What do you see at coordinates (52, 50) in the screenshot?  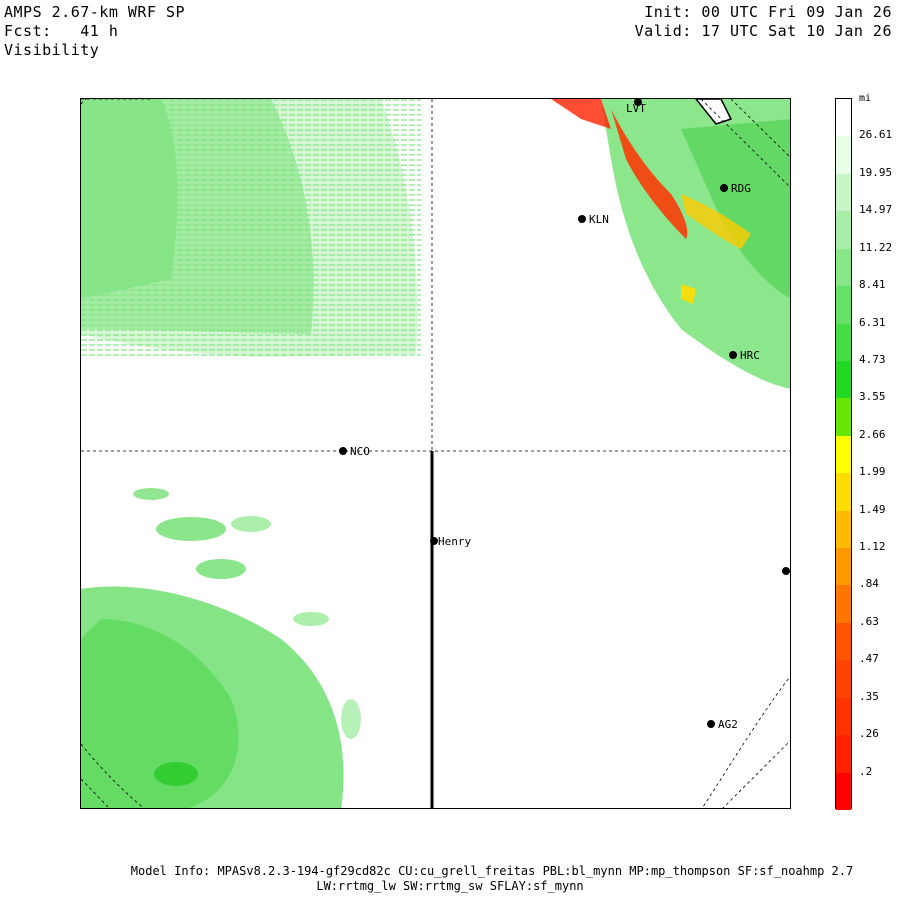 I see `field-name: Visibility` at bounding box center [52, 50].